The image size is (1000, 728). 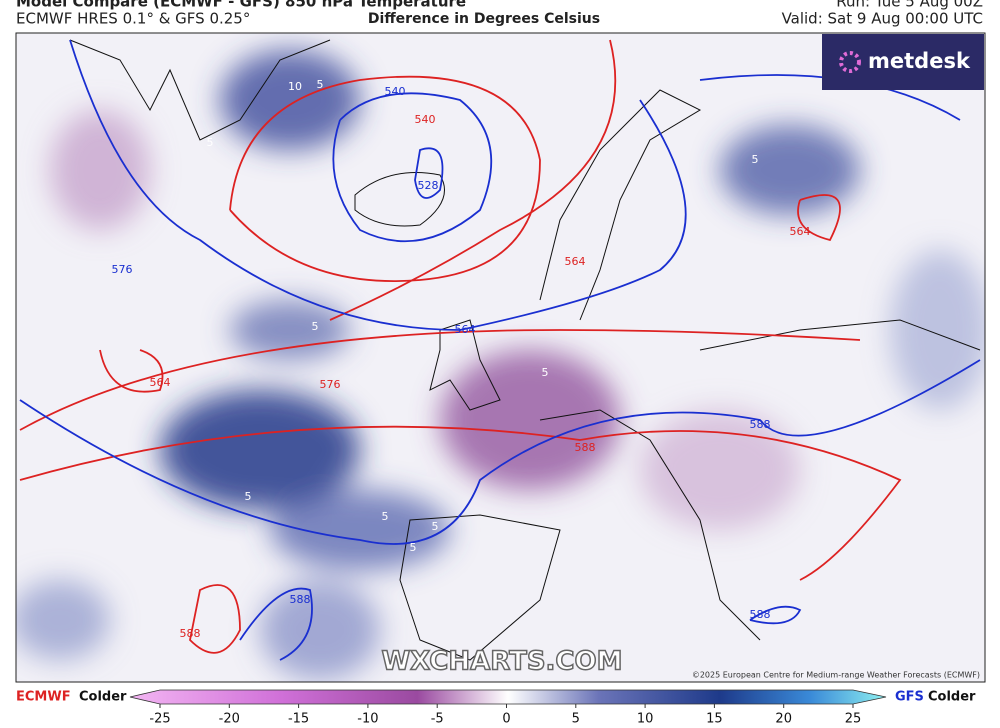 I want to click on colorbar-tick-label: -10, so click(x=367, y=719).